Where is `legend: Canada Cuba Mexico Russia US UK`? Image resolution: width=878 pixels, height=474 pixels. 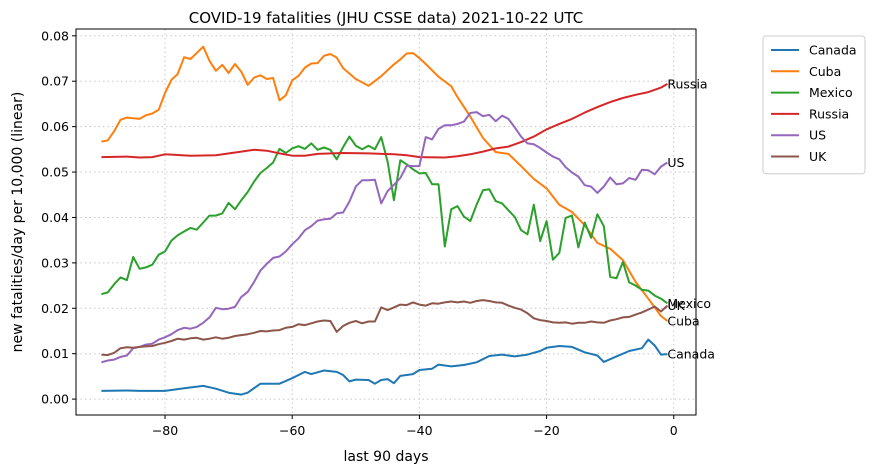
legend: Canada Cuba Mexico Russia US UK is located at coordinates (814, 105).